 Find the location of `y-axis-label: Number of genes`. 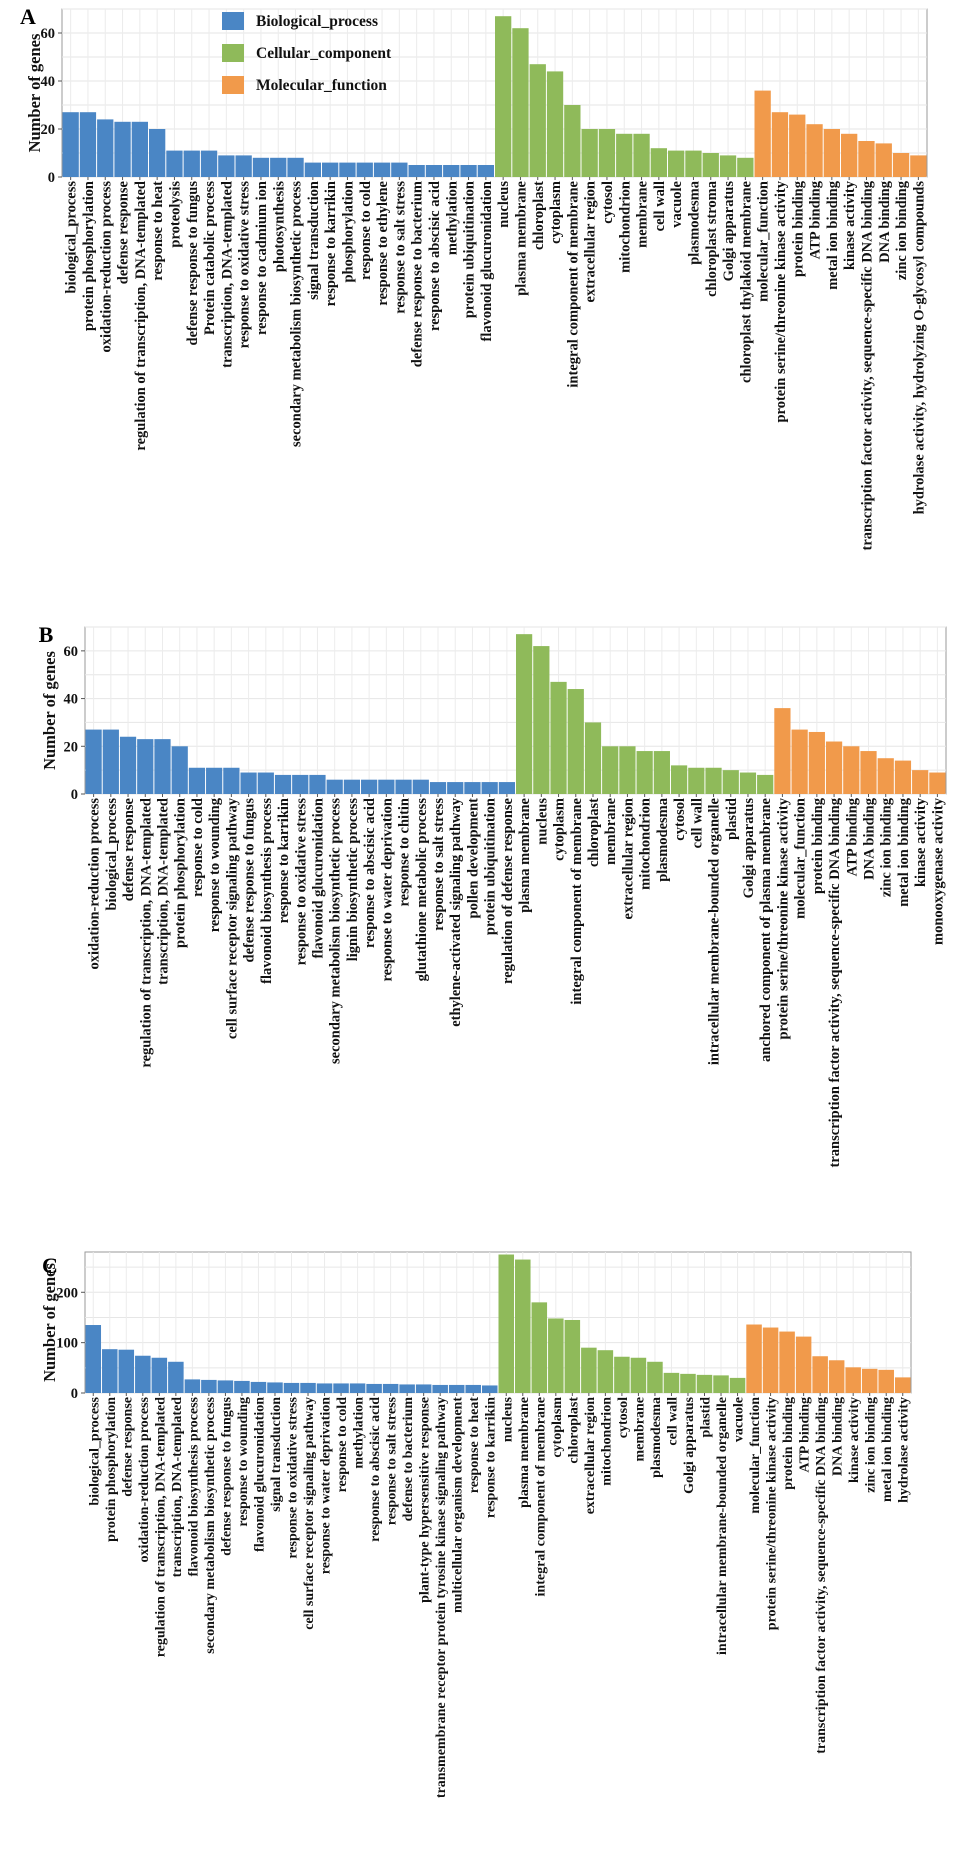

y-axis-label: Number of genes is located at coordinates (49, 1321).